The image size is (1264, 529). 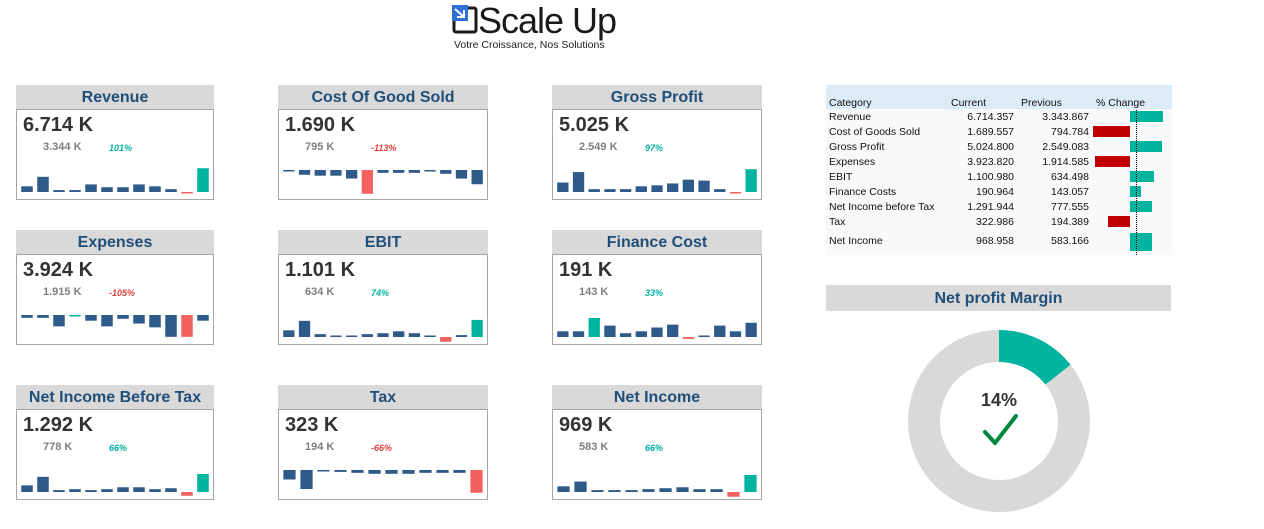 I want to click on cell-previous: 3.343.867, so click(x=1065, y=116).